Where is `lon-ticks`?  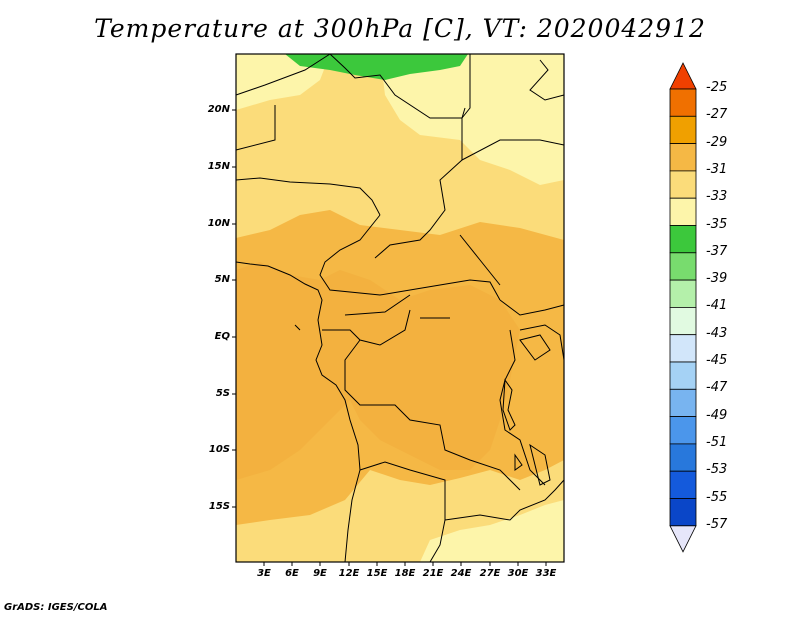
lon-ticks is located at coordinates (405, 564).